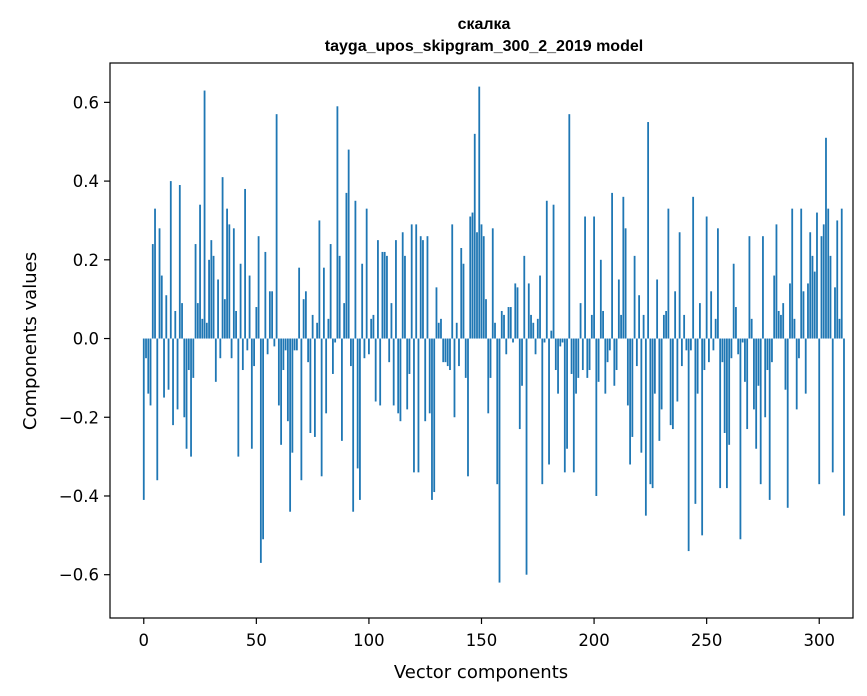 The image size is (867, 696). Describe the element at coordinates (86, 102) in the screenshot. I see `y-tick-label: 0.6` at that location.